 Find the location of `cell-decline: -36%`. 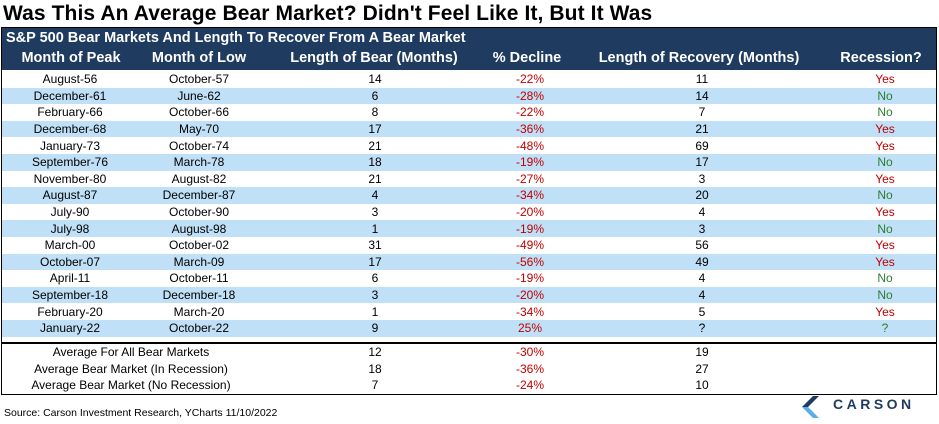

cell-decline: -36% is located at coordinates (530, 129).